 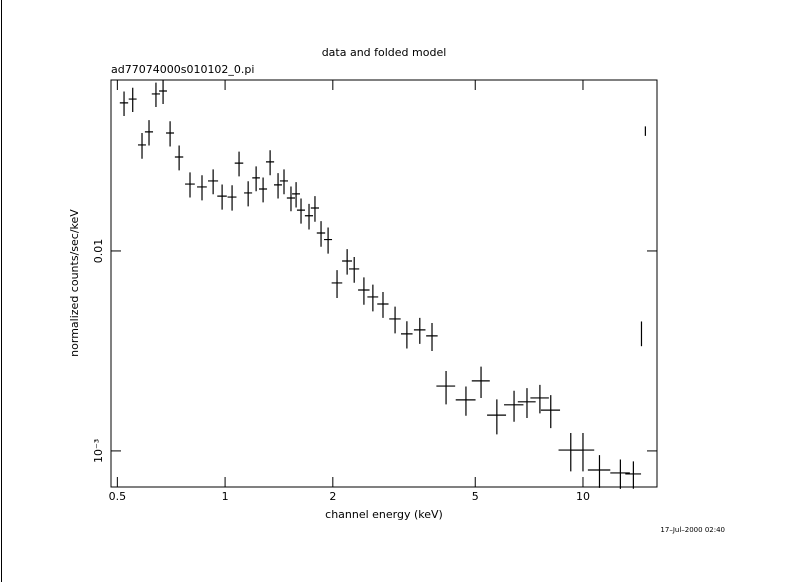 I want to click on x-tick-label: 5, so click(x=475, y=496).